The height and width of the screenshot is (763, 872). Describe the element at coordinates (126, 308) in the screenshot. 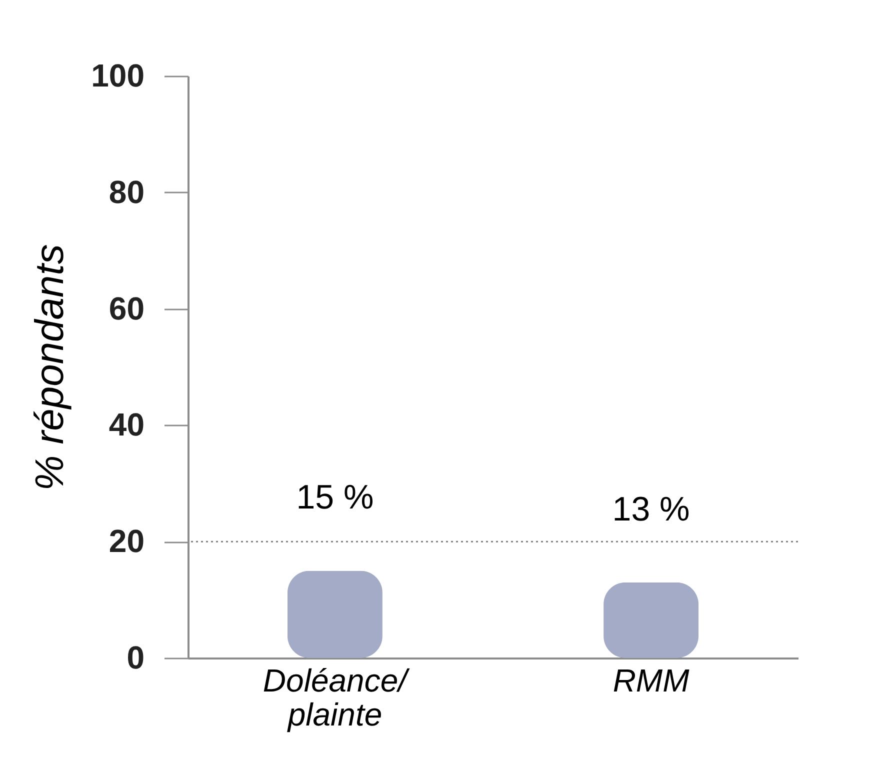

I see `y-tick-label: 60` at that location.